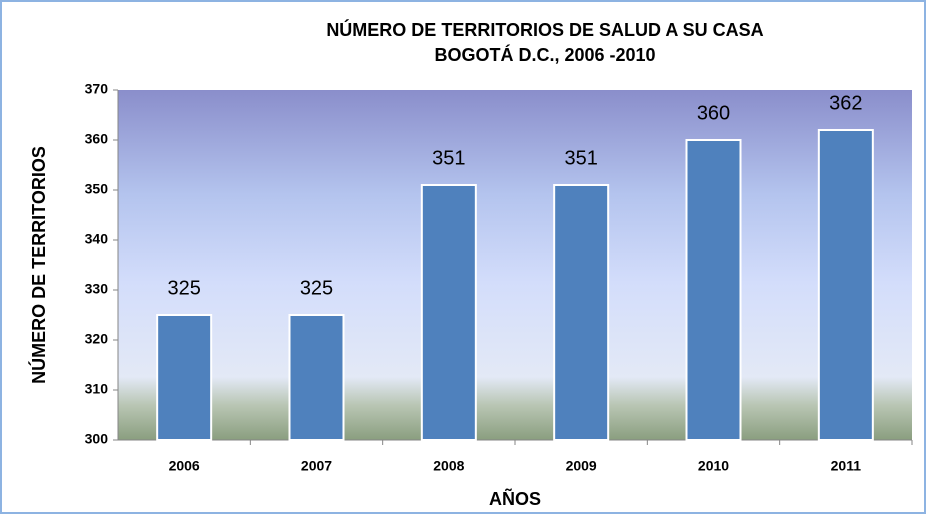 The width and height of the screenshot is (927, 515). I want to click on x-tick-label: 2006, so click(184, 466).